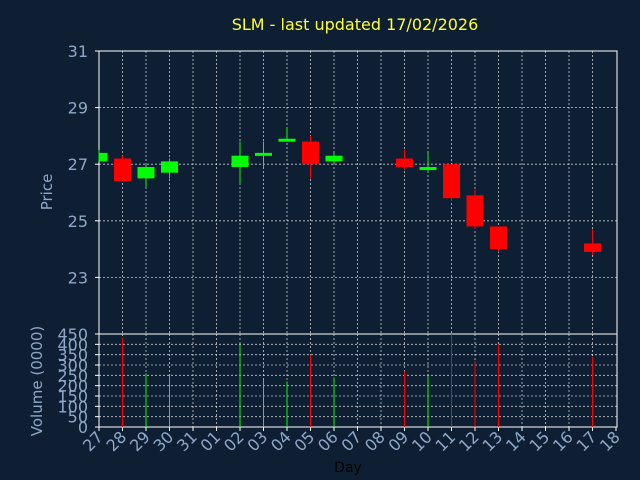 The width and height of the screenshot is (640, 480). Describe the element at coordinates (47, 192) in the screenshot. I see `price-axis-label: Price` at that location.